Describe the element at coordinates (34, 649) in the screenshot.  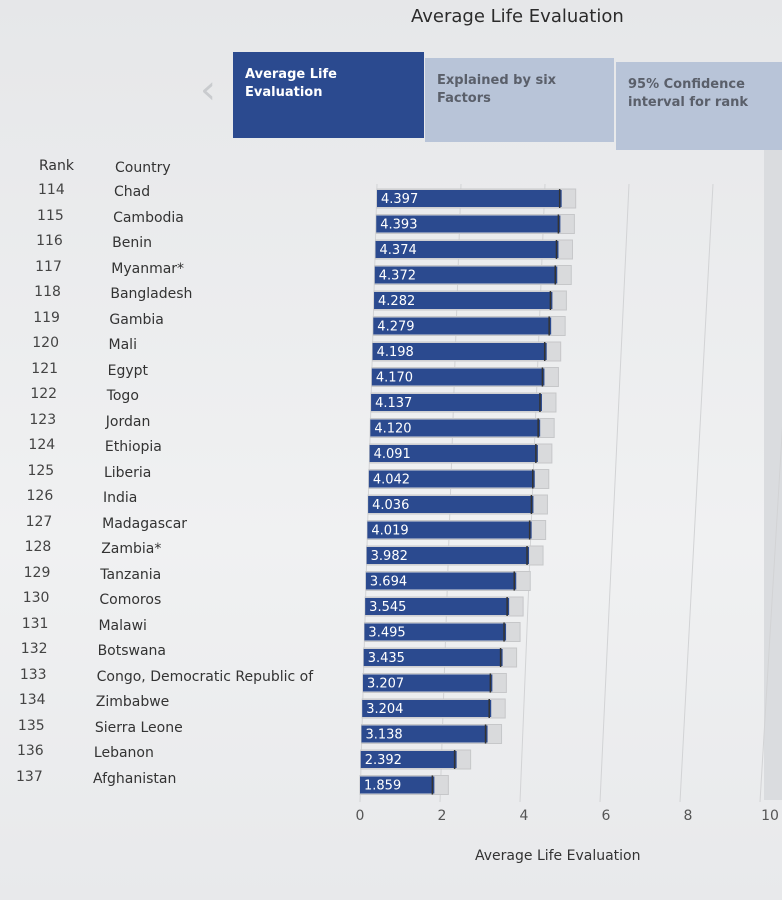
I see `rank-cell: 132` at that location.